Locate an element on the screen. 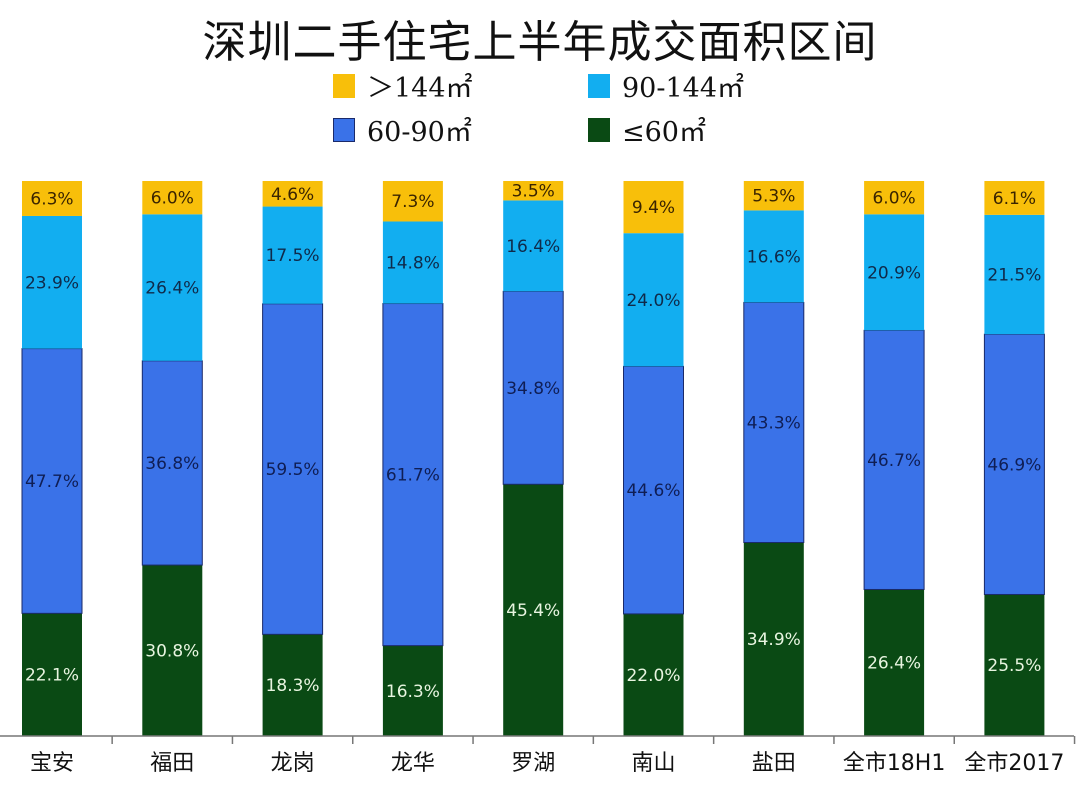  data-label: 16.4% is located at coordinates (533, 247).